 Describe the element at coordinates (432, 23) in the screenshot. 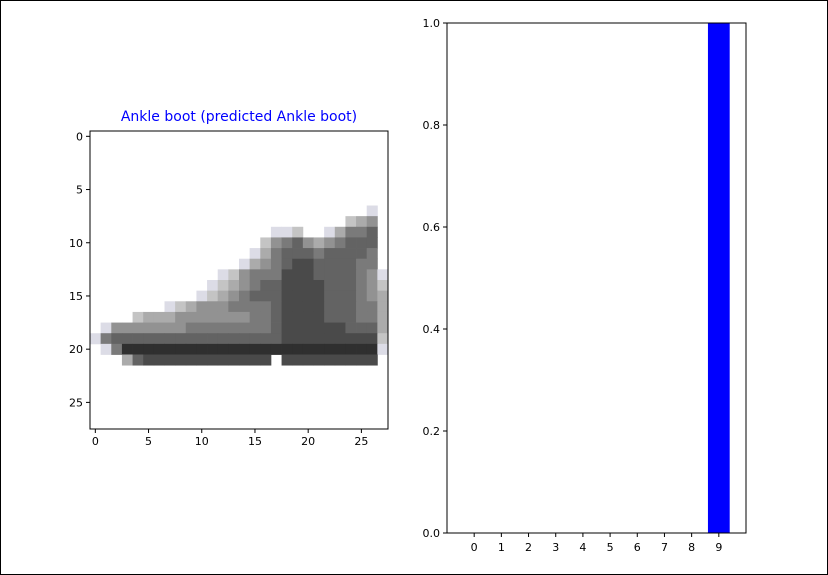

I see `bar-y-tick-label: 1.0` at that location.